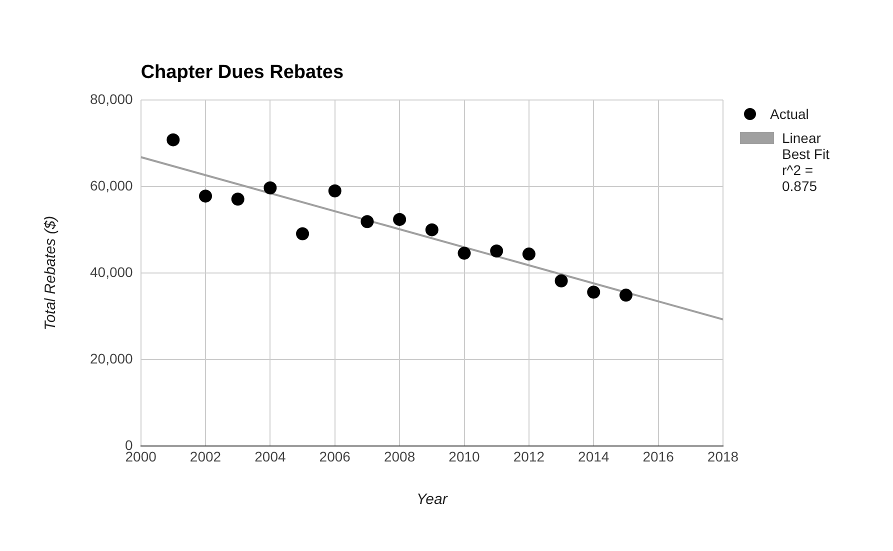  I want to click on chart-title: Chapter Dues Rebates, so click(242, 72).